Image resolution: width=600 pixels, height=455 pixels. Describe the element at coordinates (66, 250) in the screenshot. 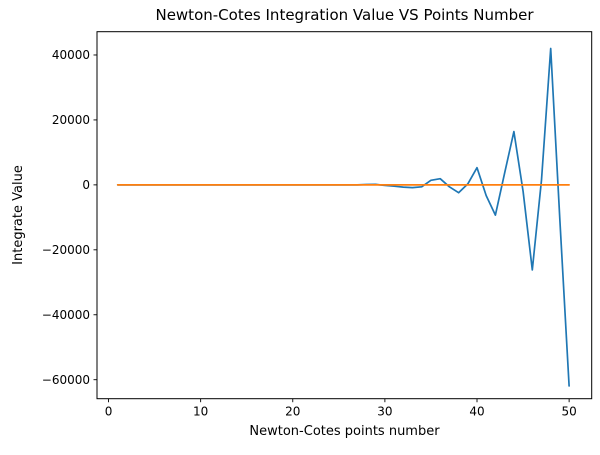

I see `y-tick-label: −20000` at that location.